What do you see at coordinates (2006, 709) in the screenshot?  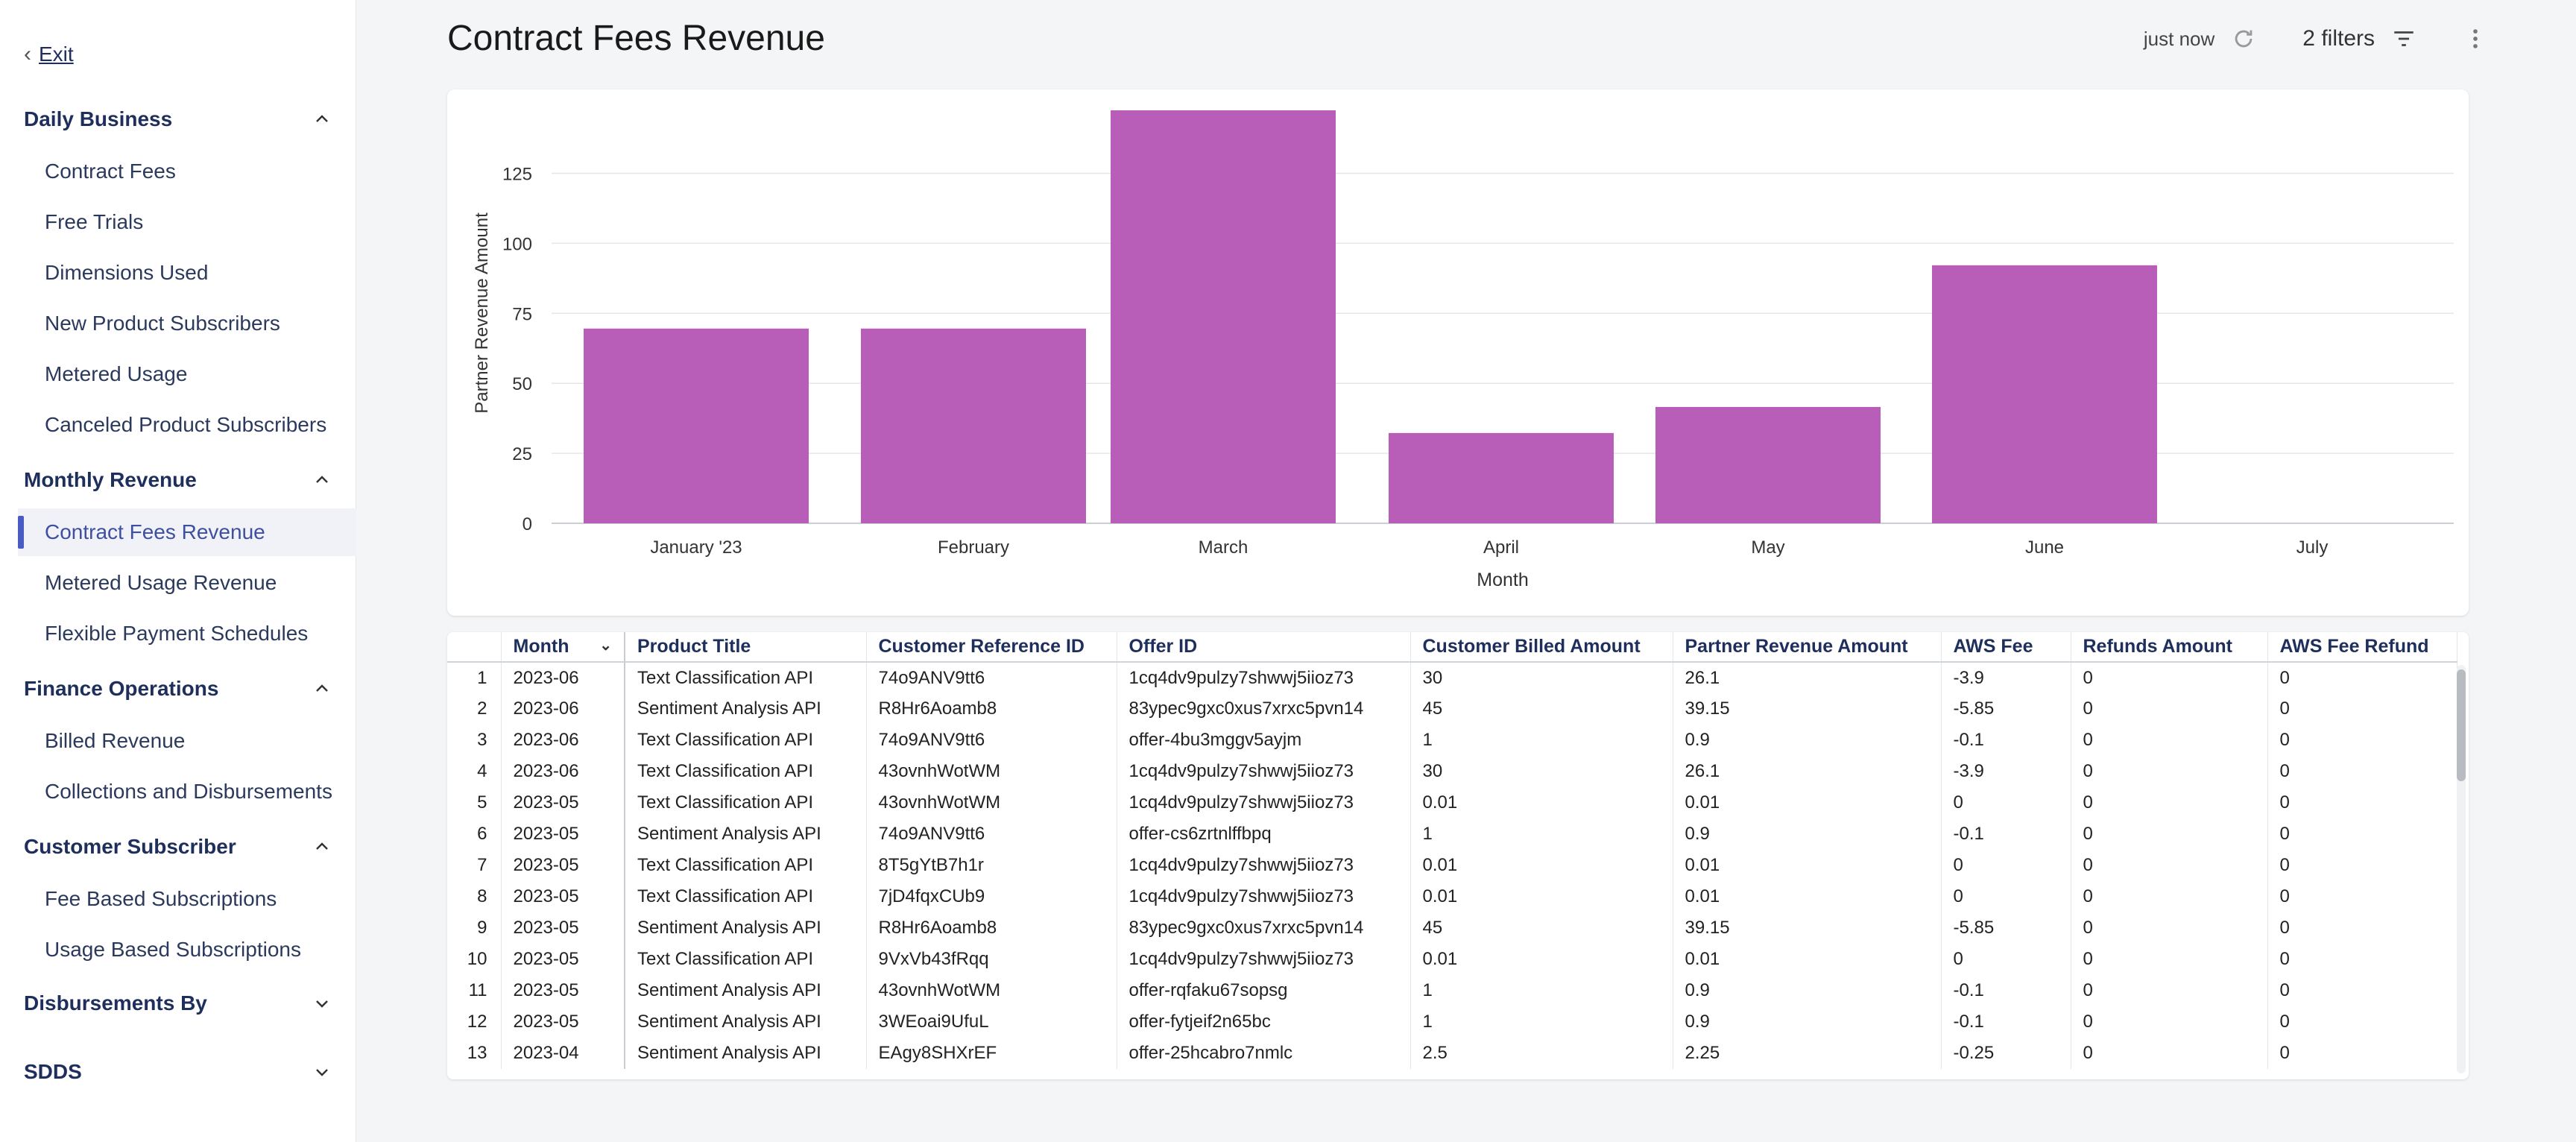 I see `table-cell: -5.85` at bounding box center [2006, 709].